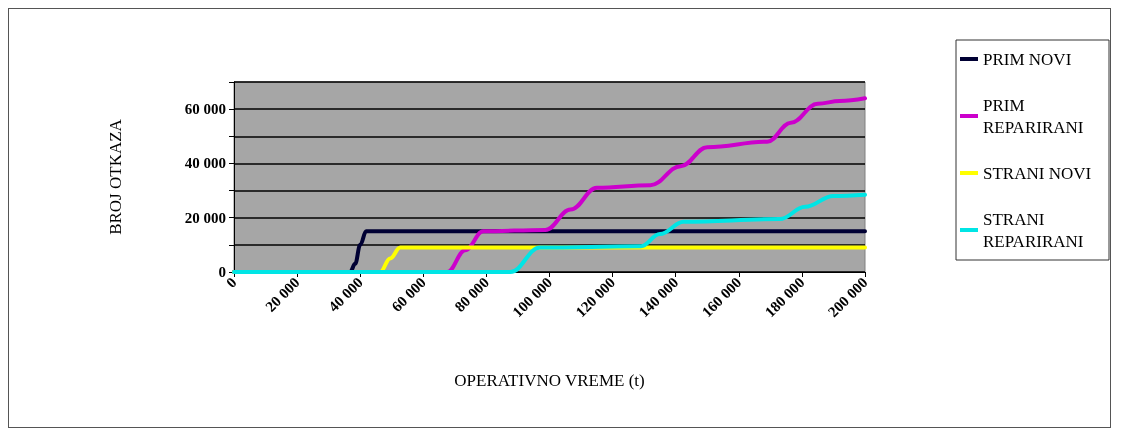 This screenshot has width=1121, height=439. Describe the element at coordinates (595, 297) in the screenshot. I see `x-tick-label: 120 000` at that location.